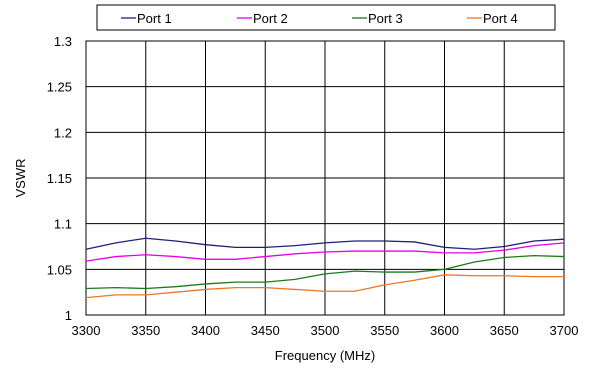 The image size is (598, 373). I want to click on y-axis-label: VSWR, so click(20, 178).